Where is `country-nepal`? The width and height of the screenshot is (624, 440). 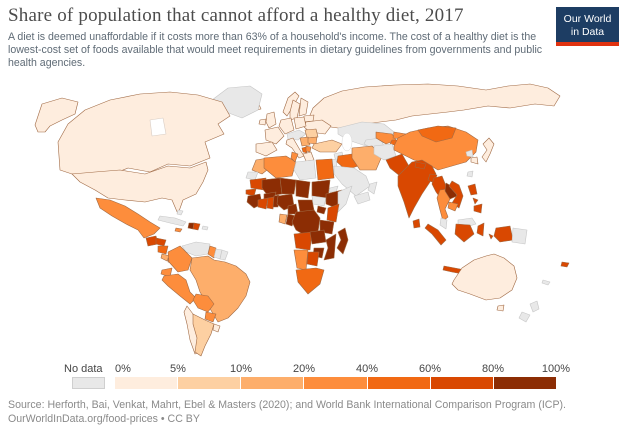
country-nepal is located at coordinates (420, 165).